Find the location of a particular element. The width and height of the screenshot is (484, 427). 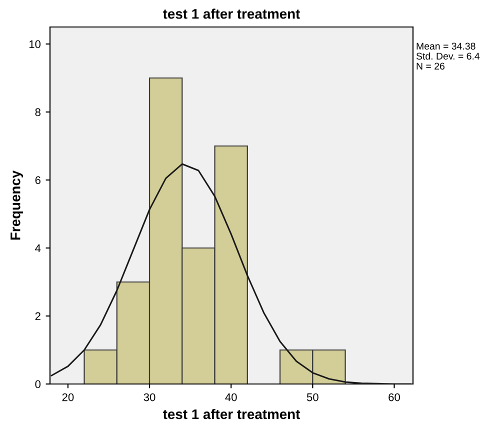

y-tick-label: 8 is located at coordinates (37, 112).